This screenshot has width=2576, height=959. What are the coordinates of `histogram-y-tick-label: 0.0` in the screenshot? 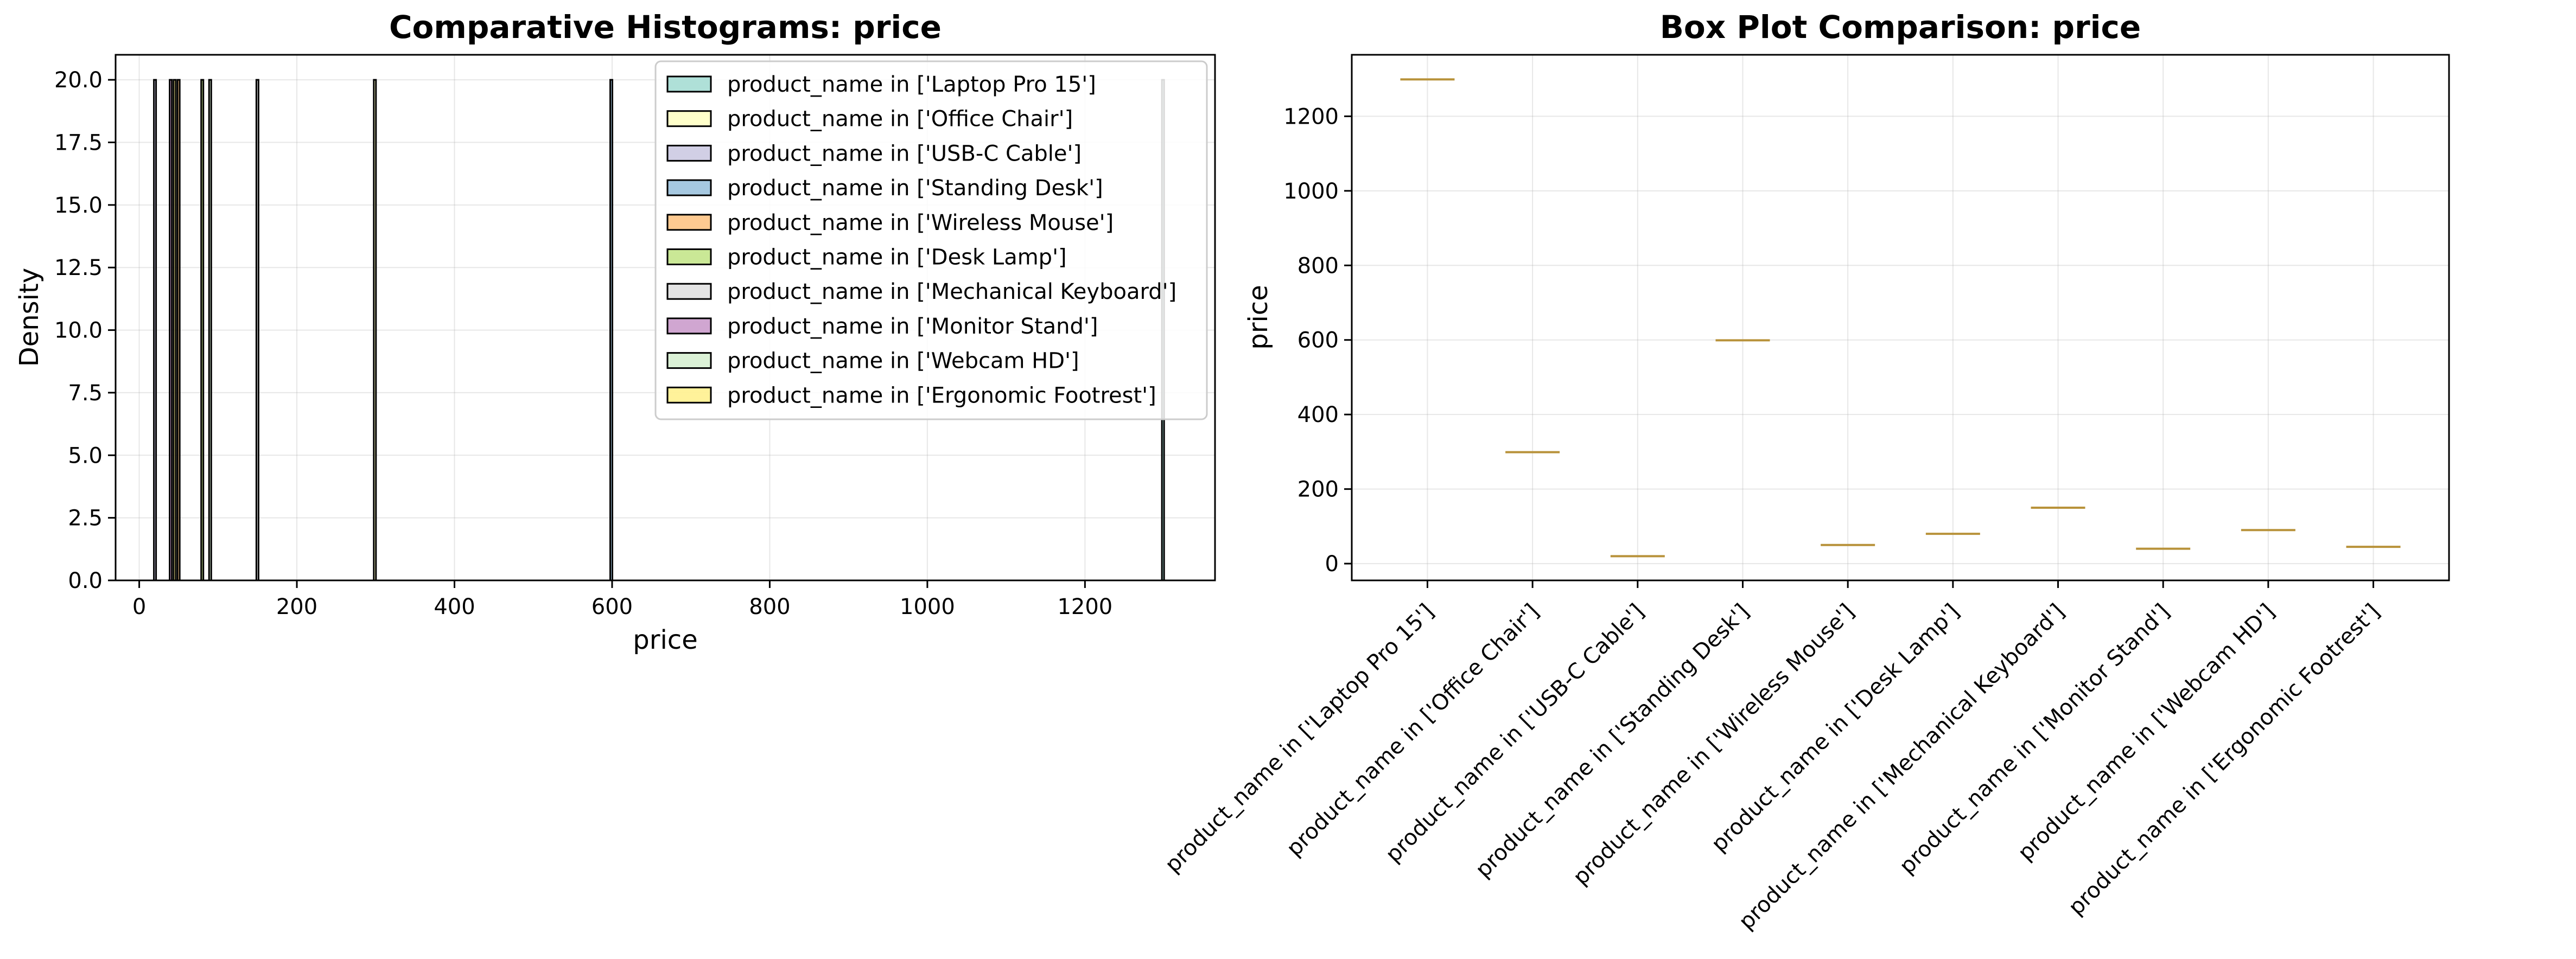 It's located at (85, 580).